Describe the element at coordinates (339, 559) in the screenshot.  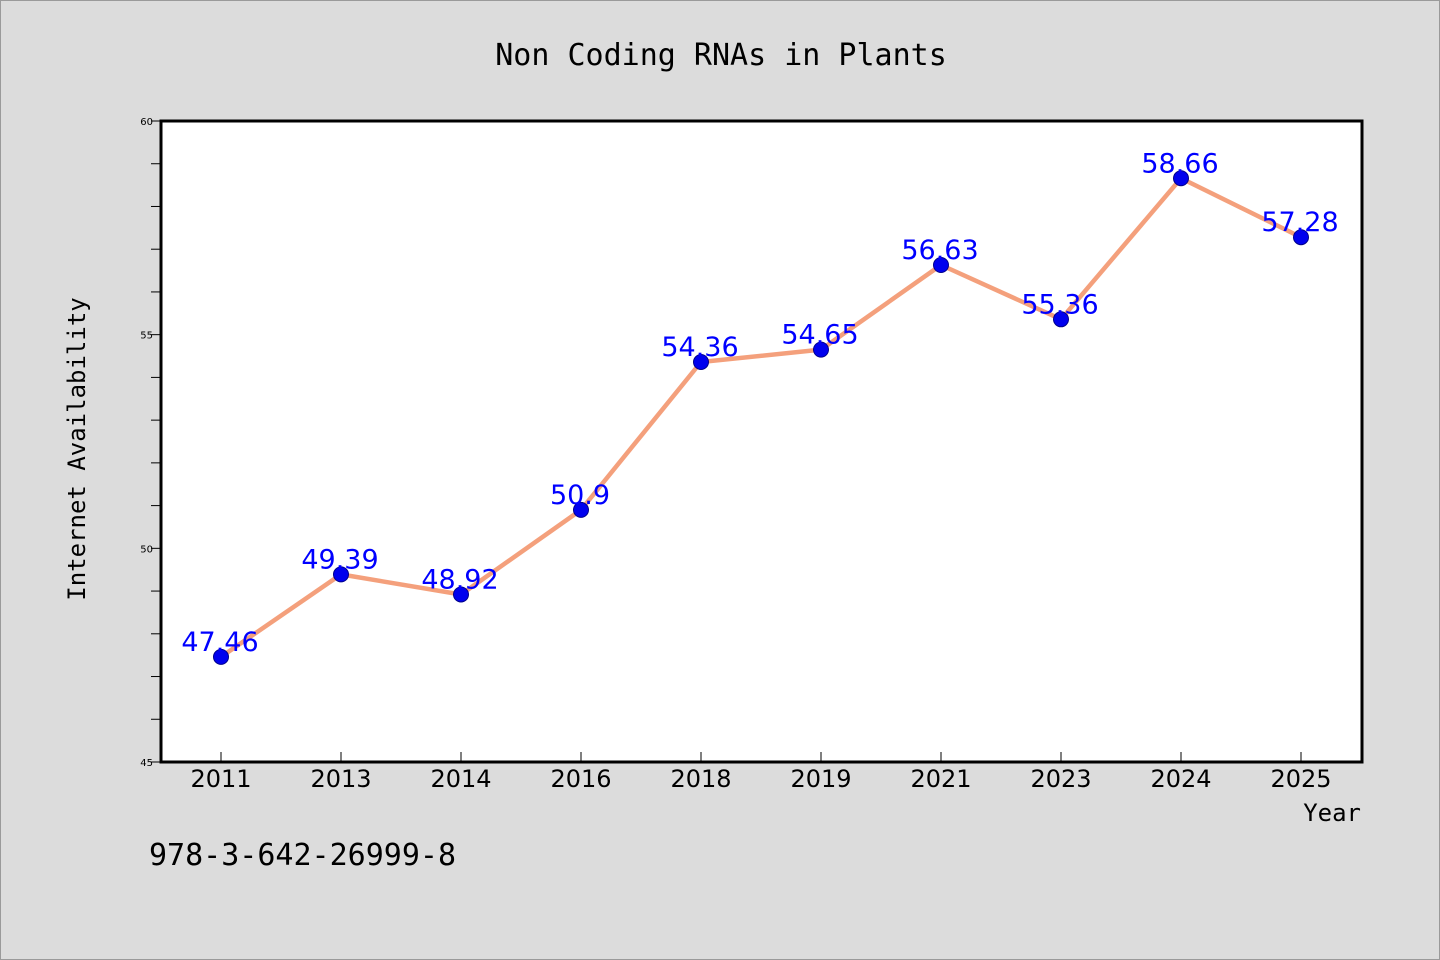
I see `data-label: 49.39` at that location.